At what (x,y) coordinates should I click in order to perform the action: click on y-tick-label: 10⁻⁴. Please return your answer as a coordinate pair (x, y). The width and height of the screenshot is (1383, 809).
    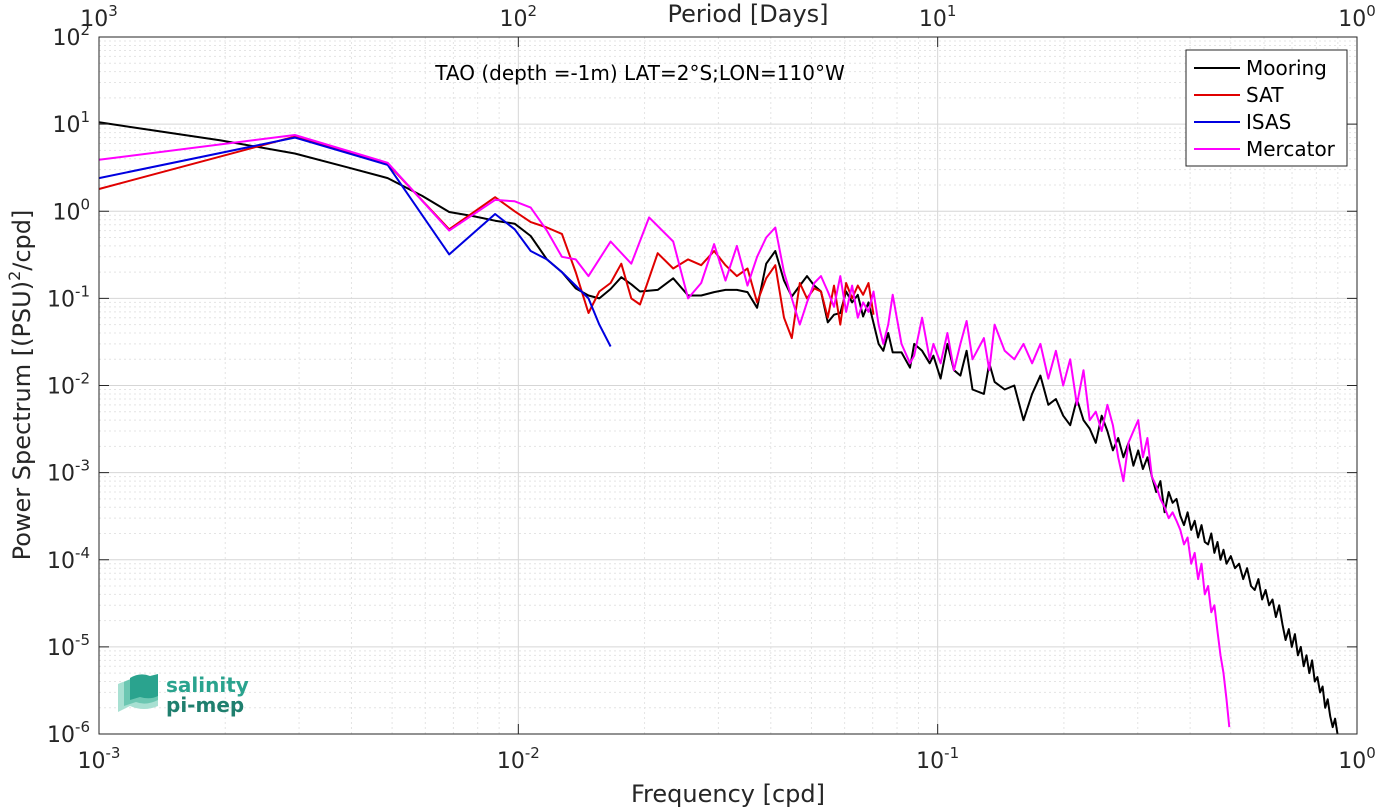
    Looking at the image, I should click on (68, 559).